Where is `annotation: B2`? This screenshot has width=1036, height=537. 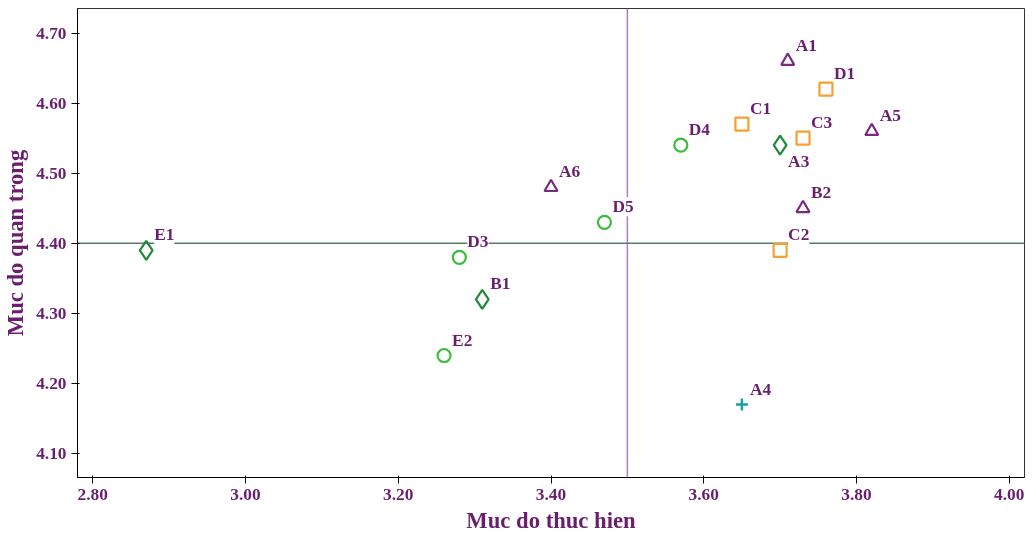 annotation: B2 is located at coordinates (821, 193).